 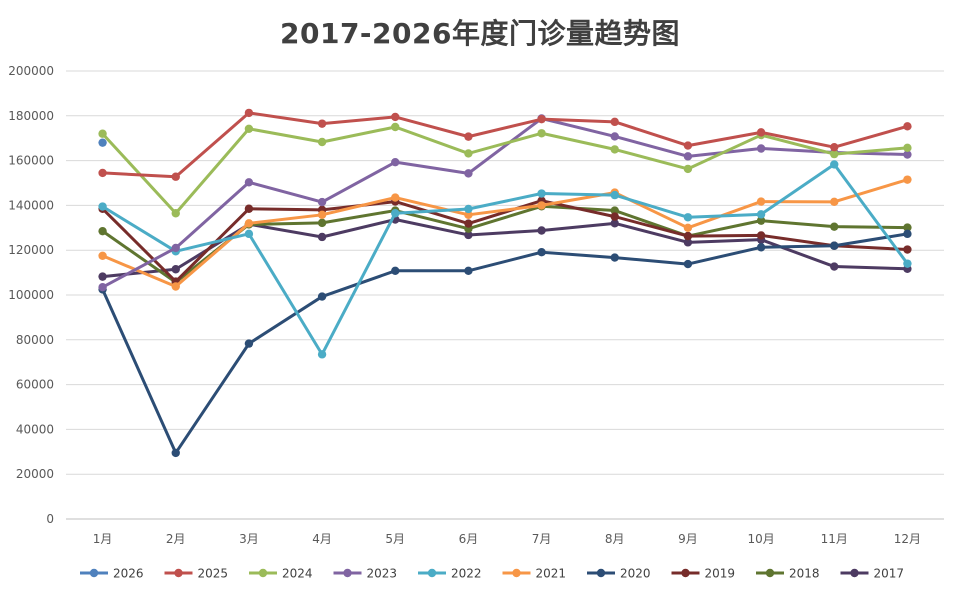 What do you see at coordinates (395, 539) in the screenshot?
I see `x-tick-label: 5月` at bounding box center [395, 539].